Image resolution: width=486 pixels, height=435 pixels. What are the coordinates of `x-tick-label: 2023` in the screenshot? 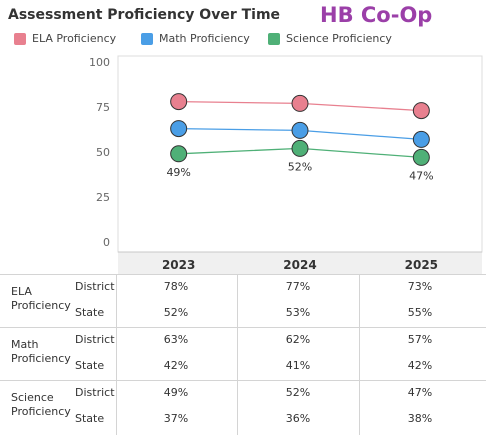 It's located at (178, 265).